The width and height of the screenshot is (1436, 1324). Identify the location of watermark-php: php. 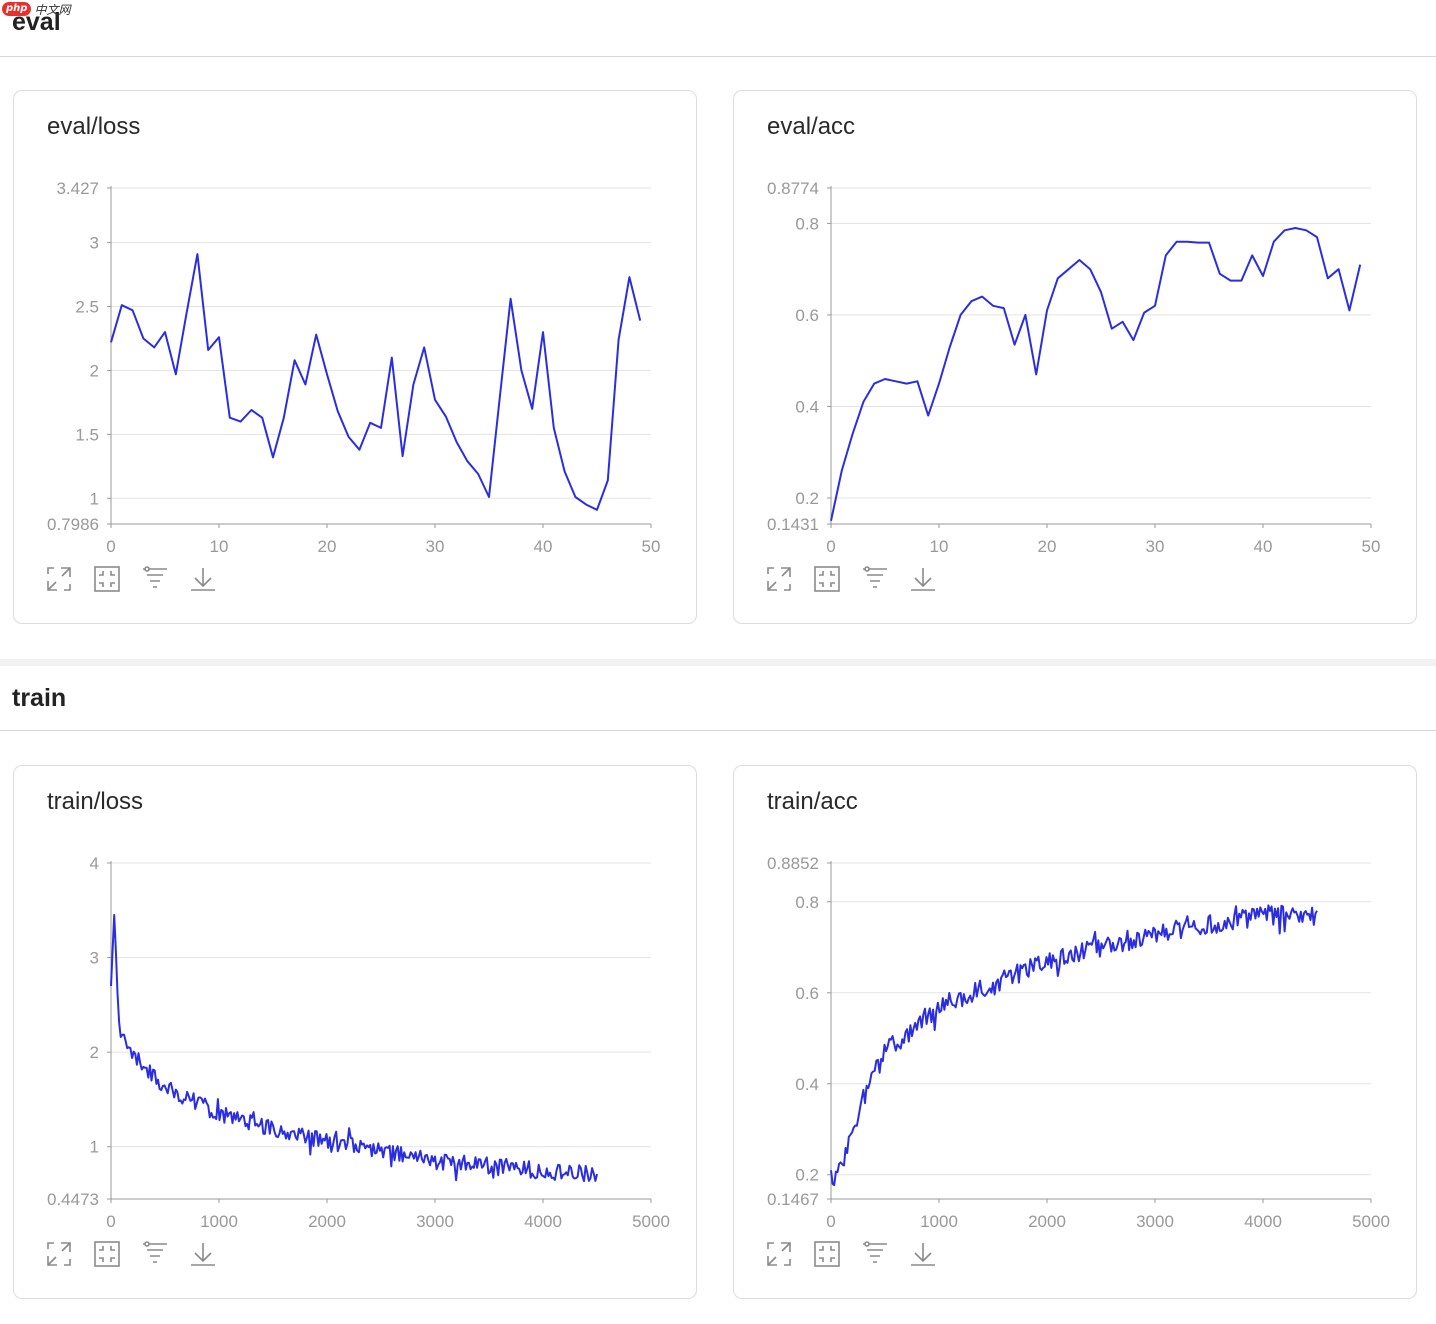
(17, 9).